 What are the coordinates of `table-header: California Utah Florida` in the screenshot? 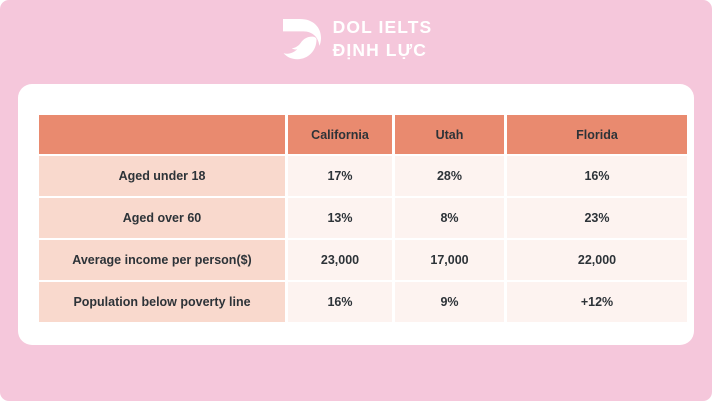 It's located at (363, 134).